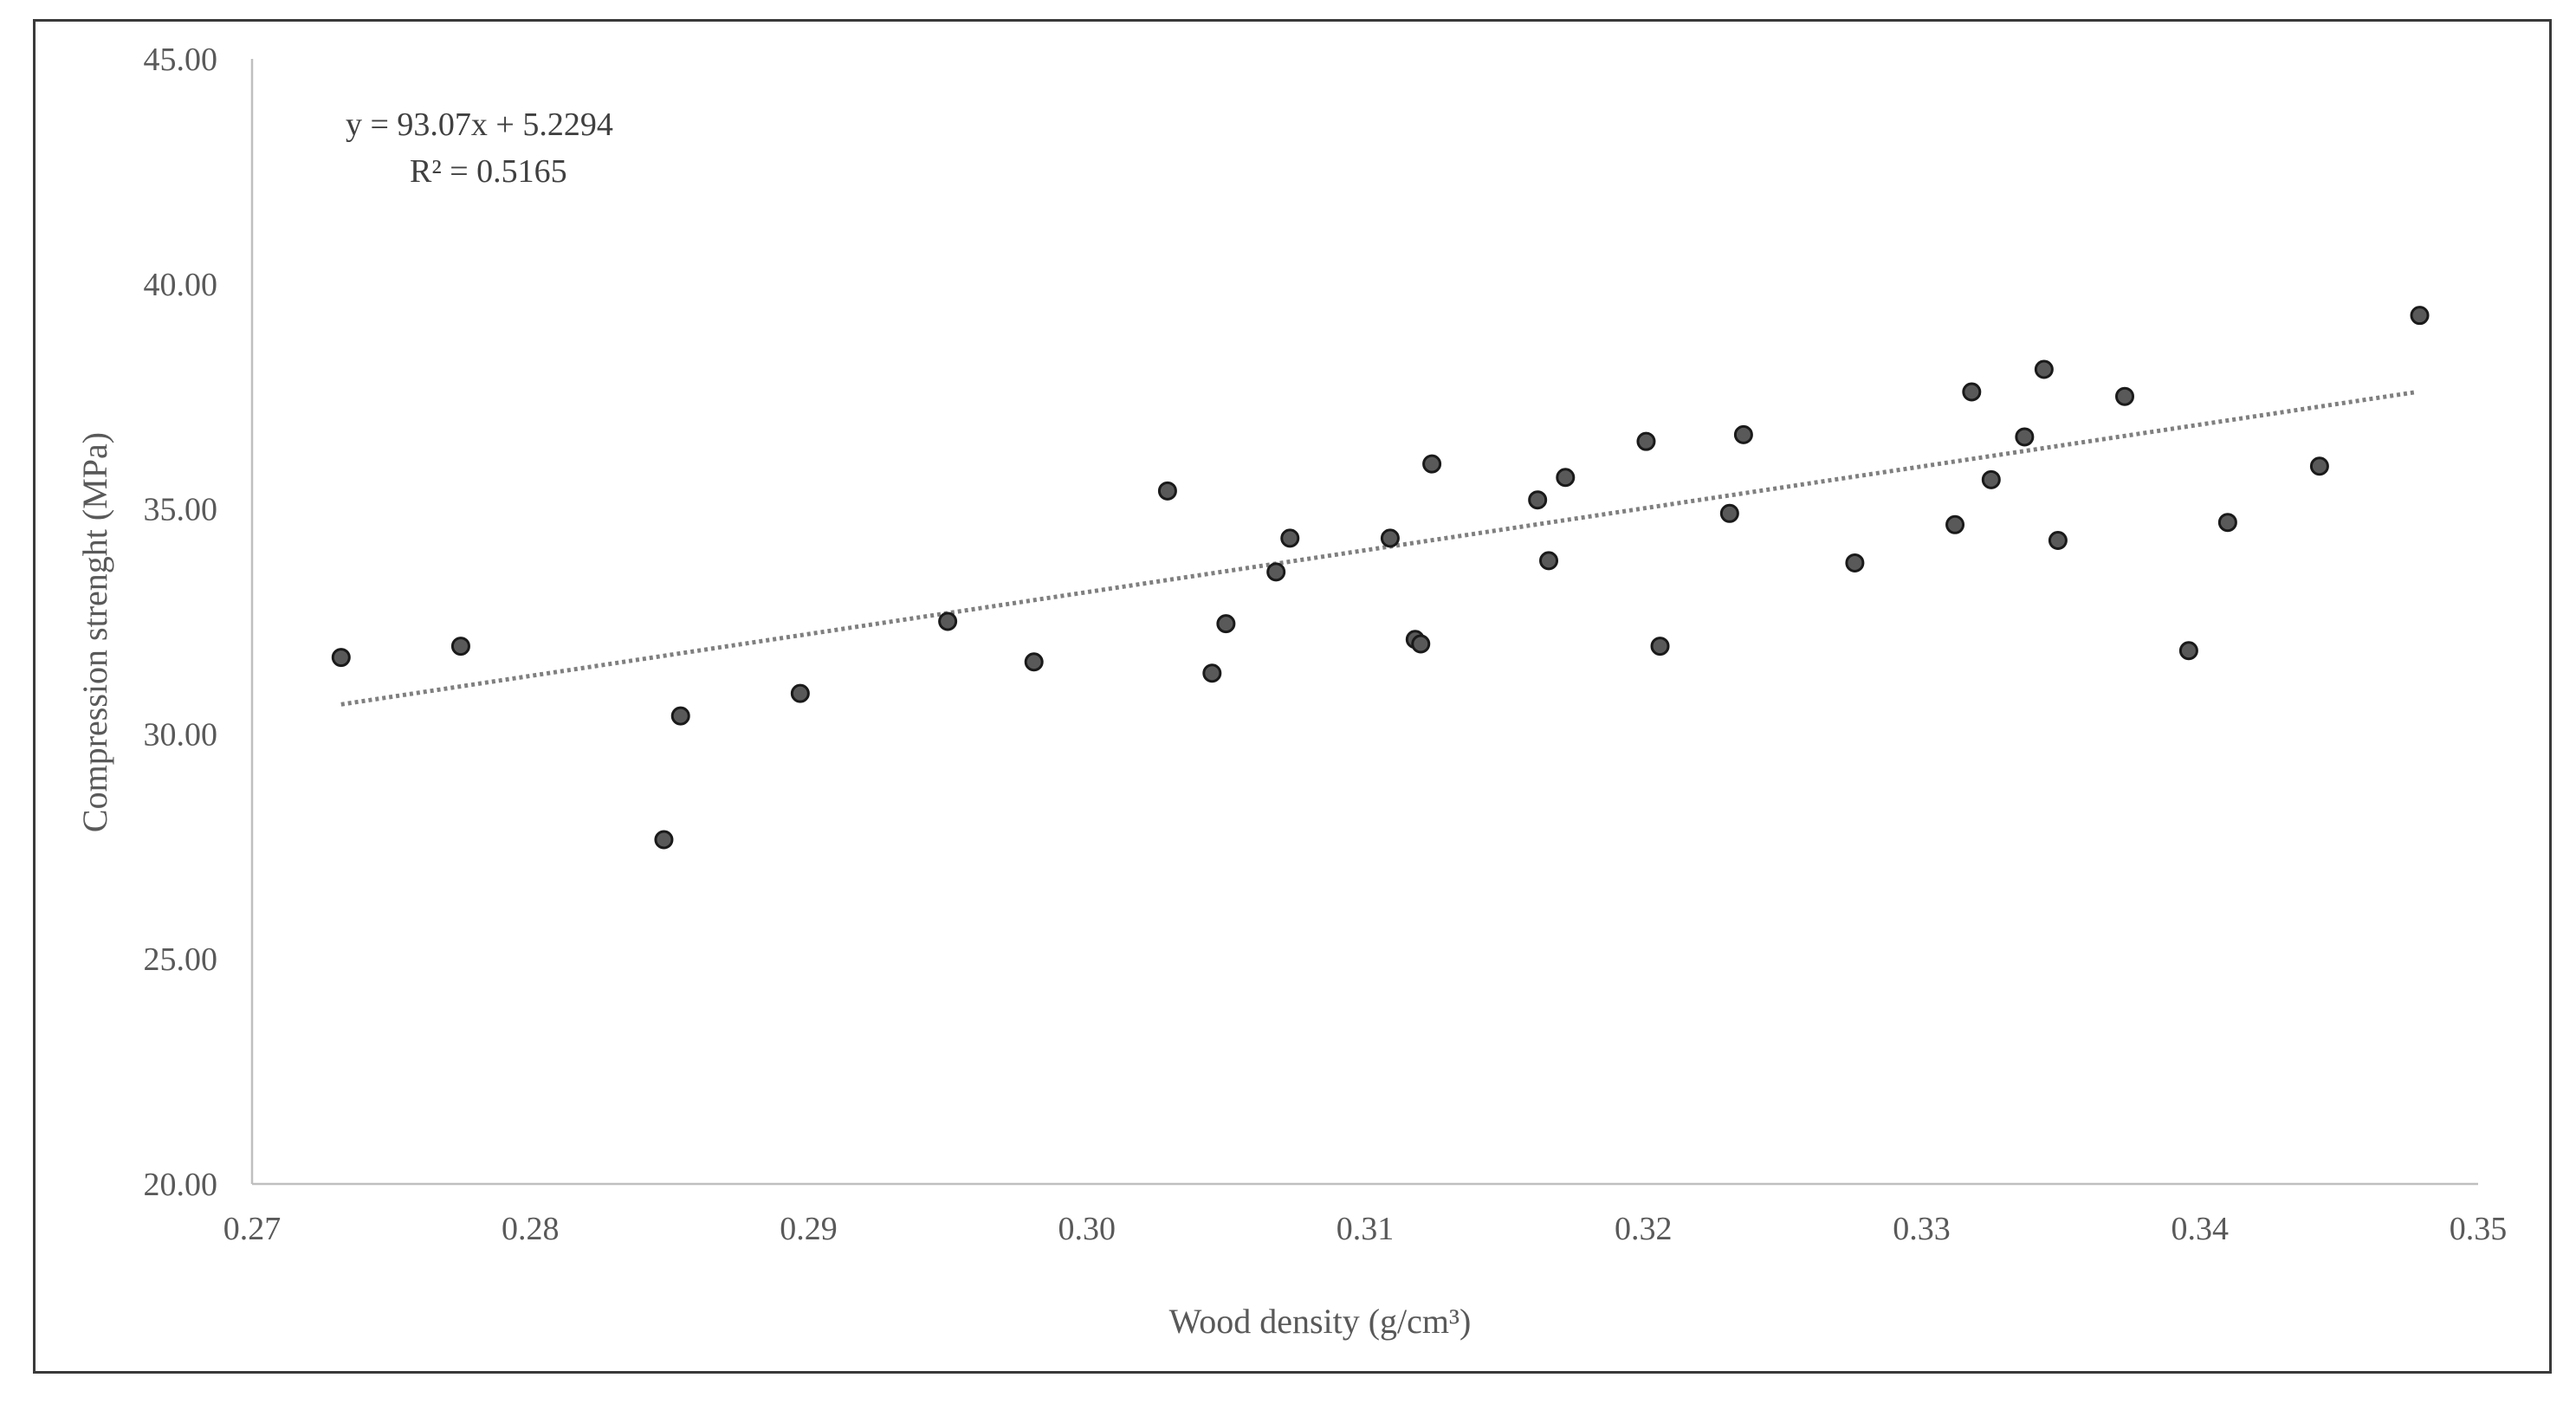  What do you see at coordinates (181, 734) in the screenshot?
I see `y-tick-label: 30.00` at bounding box center [181, 734].